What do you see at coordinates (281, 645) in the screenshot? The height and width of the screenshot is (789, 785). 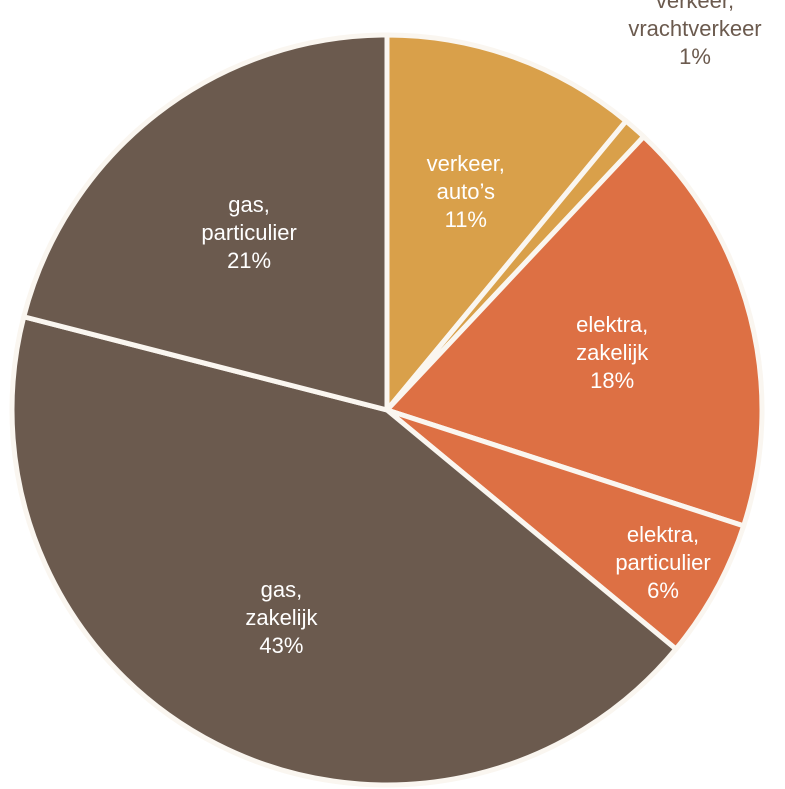 I see `slice-percent-label: 43%` at bounding box center [281, 645].